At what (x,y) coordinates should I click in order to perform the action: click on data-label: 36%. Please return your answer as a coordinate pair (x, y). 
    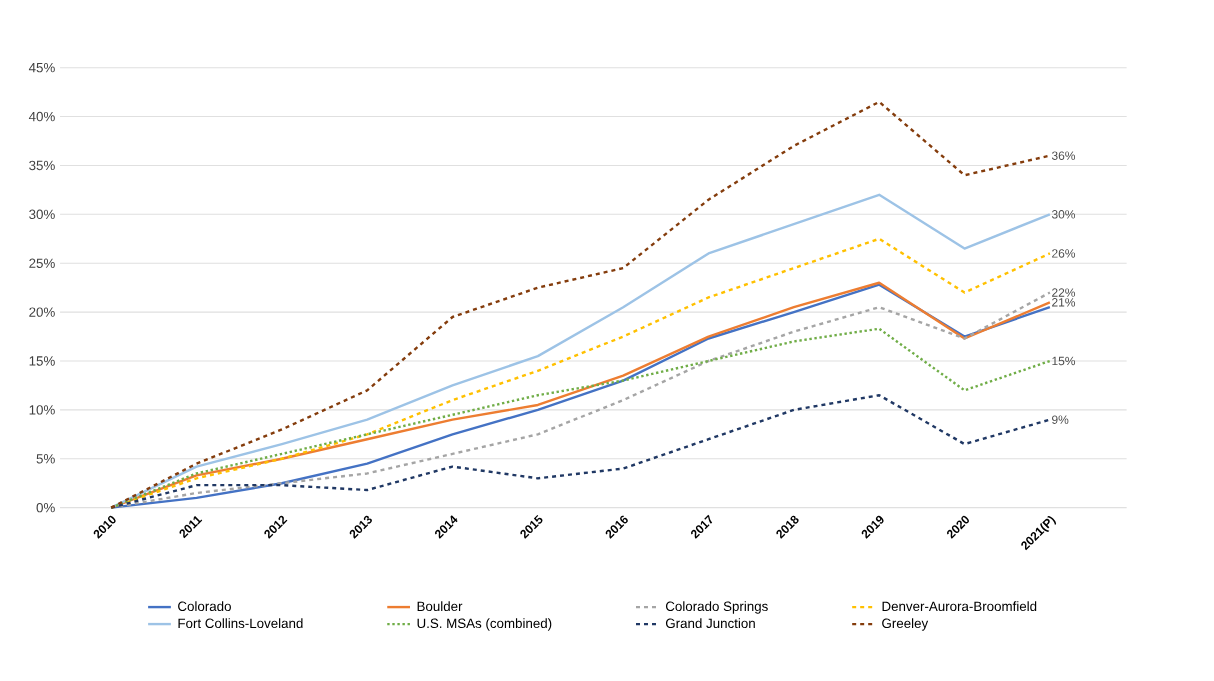
    Looking at the image, I should click on (1063, 155).